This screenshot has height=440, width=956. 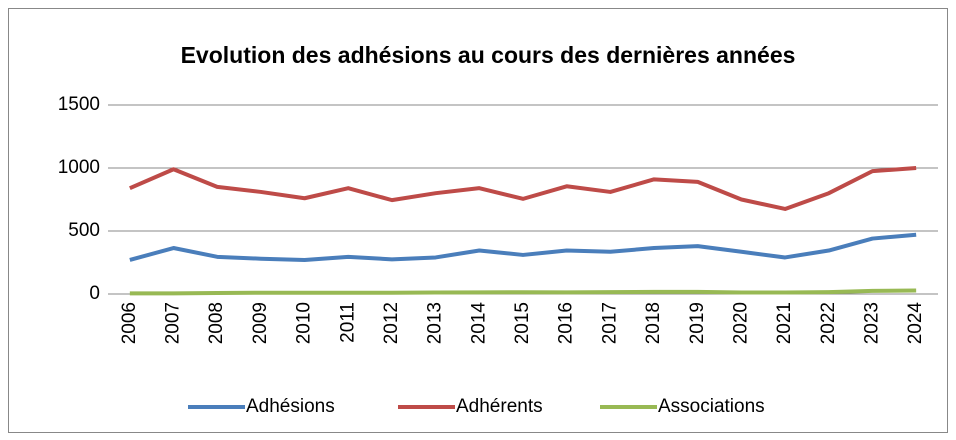 What do you see at coordinates (216, 323) in the screenshot?
I see `x-tick-label: 2008` at bounding box center [216, 323].